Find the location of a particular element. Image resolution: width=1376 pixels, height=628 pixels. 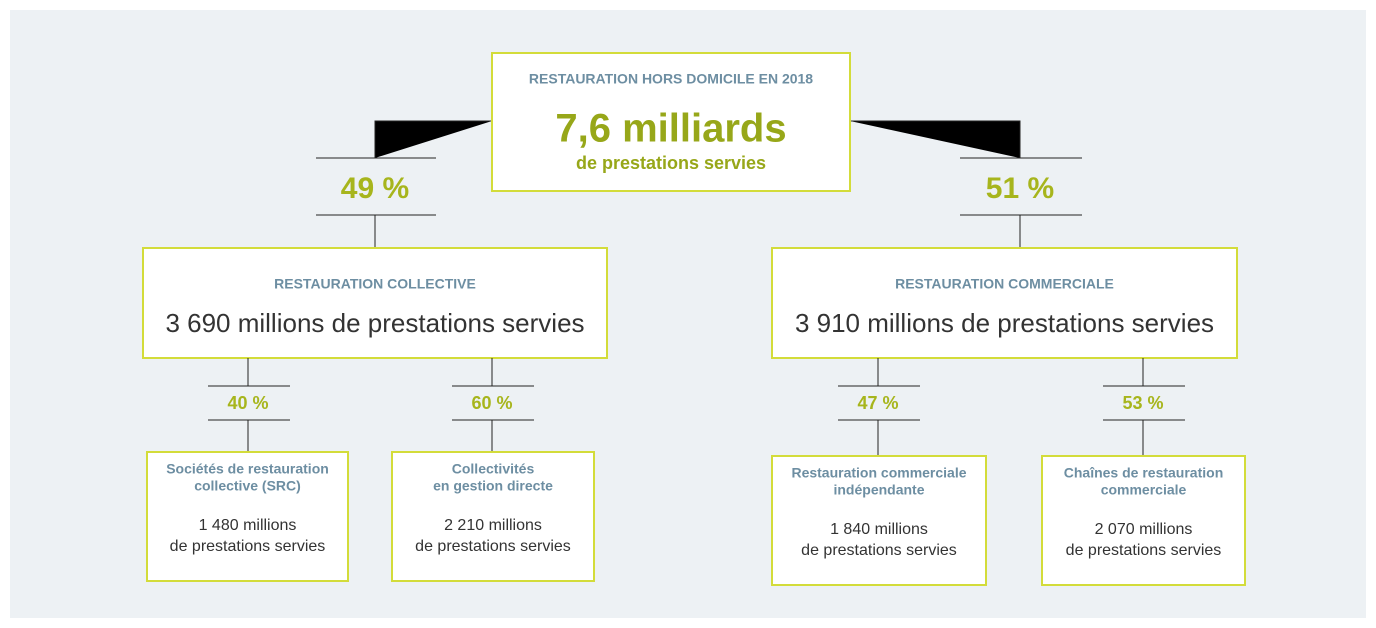

branch-text: 3 910 millions de prestations servies is located at coordinates (1004, 323).